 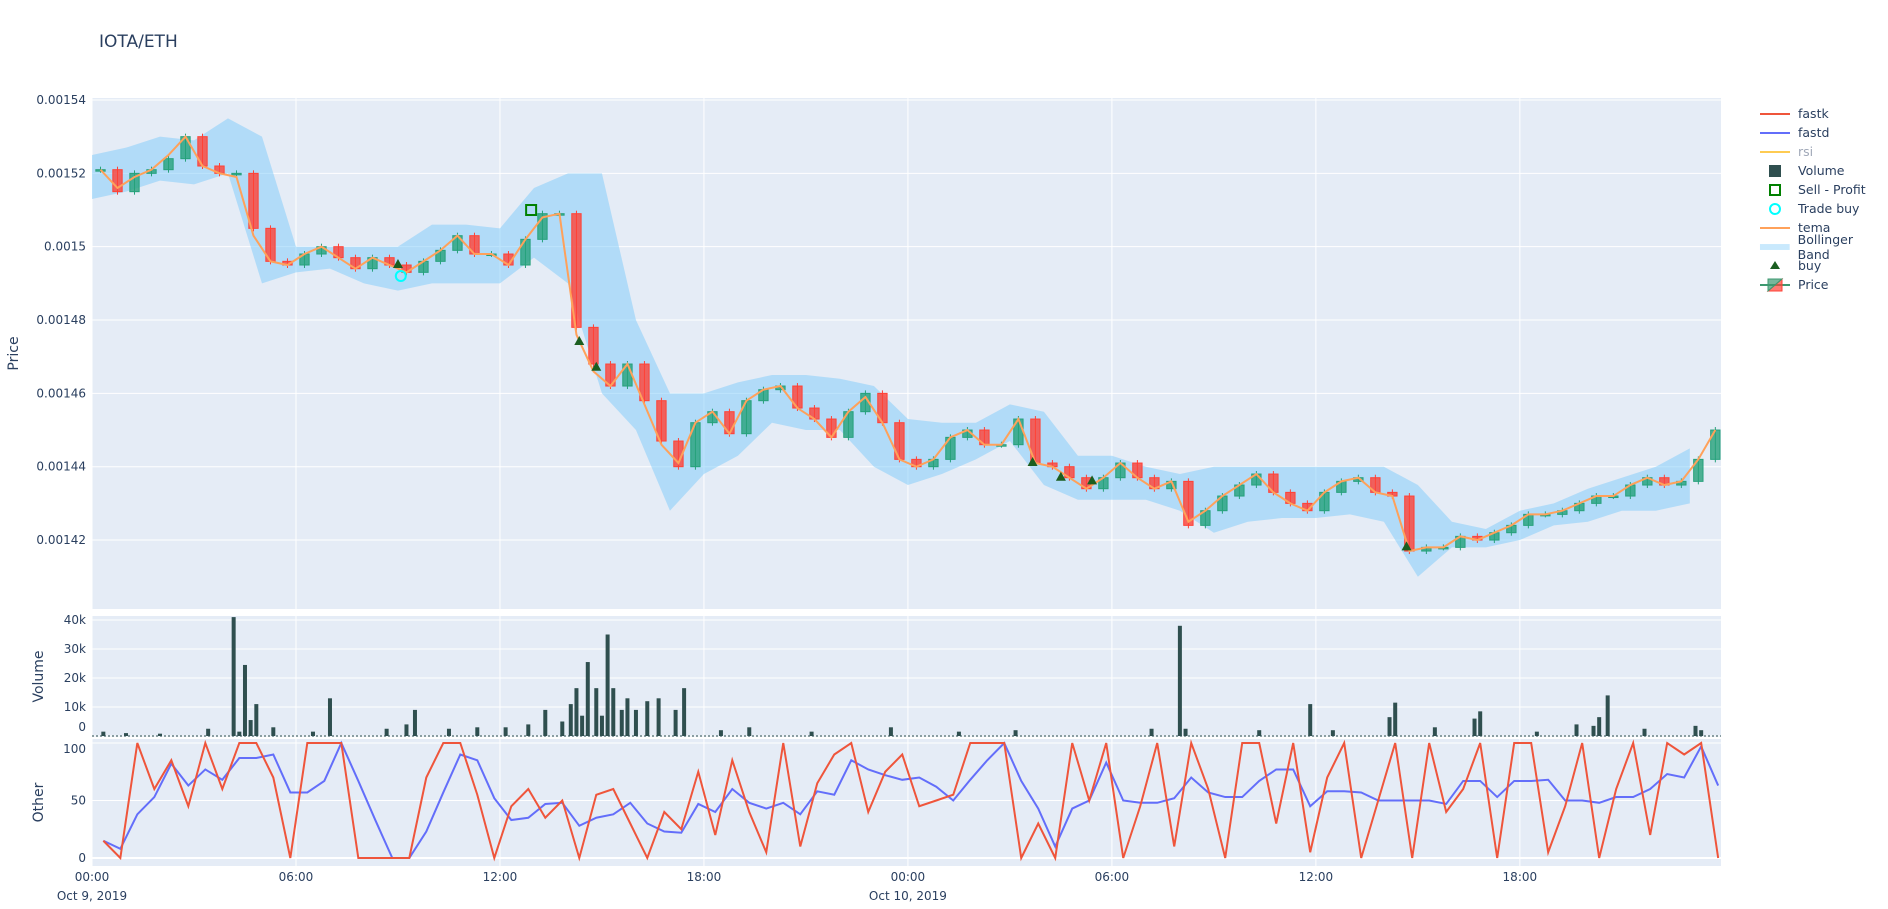 What do you see at coordinates (61, 393) in the screenshot?
I see `price-tick-label: 0.00146` at bounding box center [61, 393].